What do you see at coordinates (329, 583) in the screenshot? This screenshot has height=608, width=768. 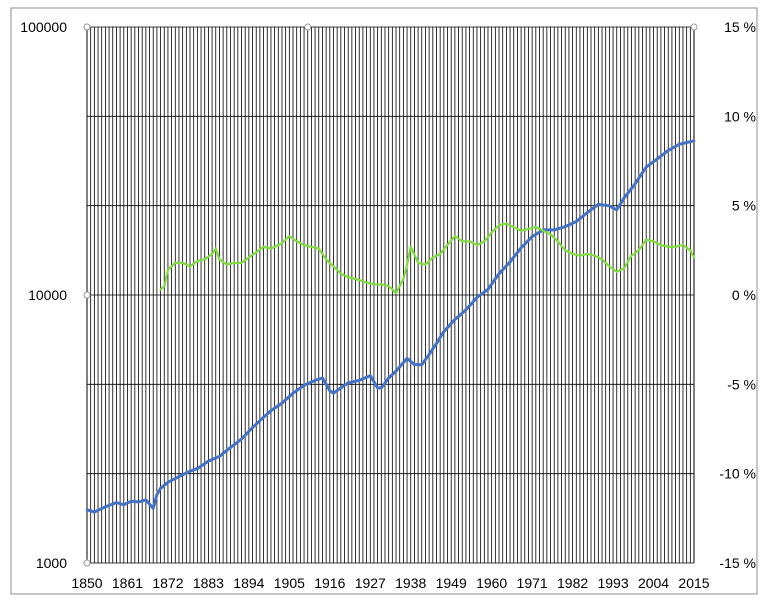 I see `x-axis-tick-label: 1916` at bounding box center [329, 583].